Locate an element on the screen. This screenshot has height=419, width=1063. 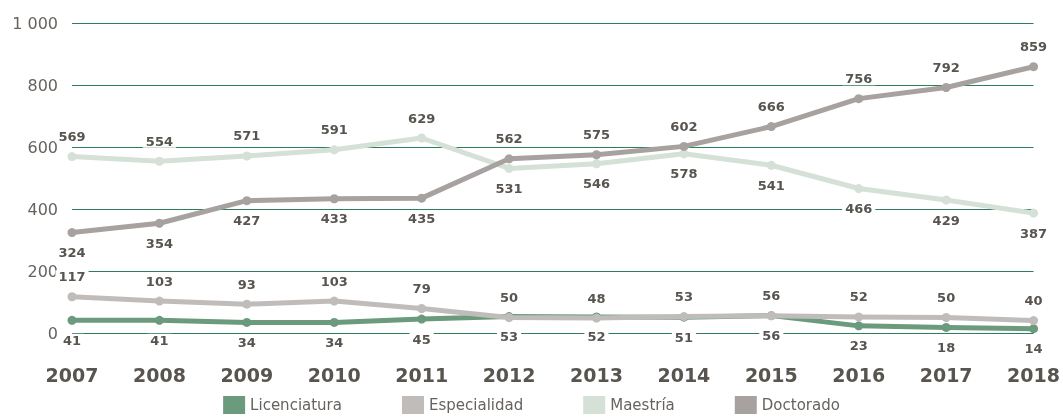
data-label: 45 is located at coordinates (421, 339).